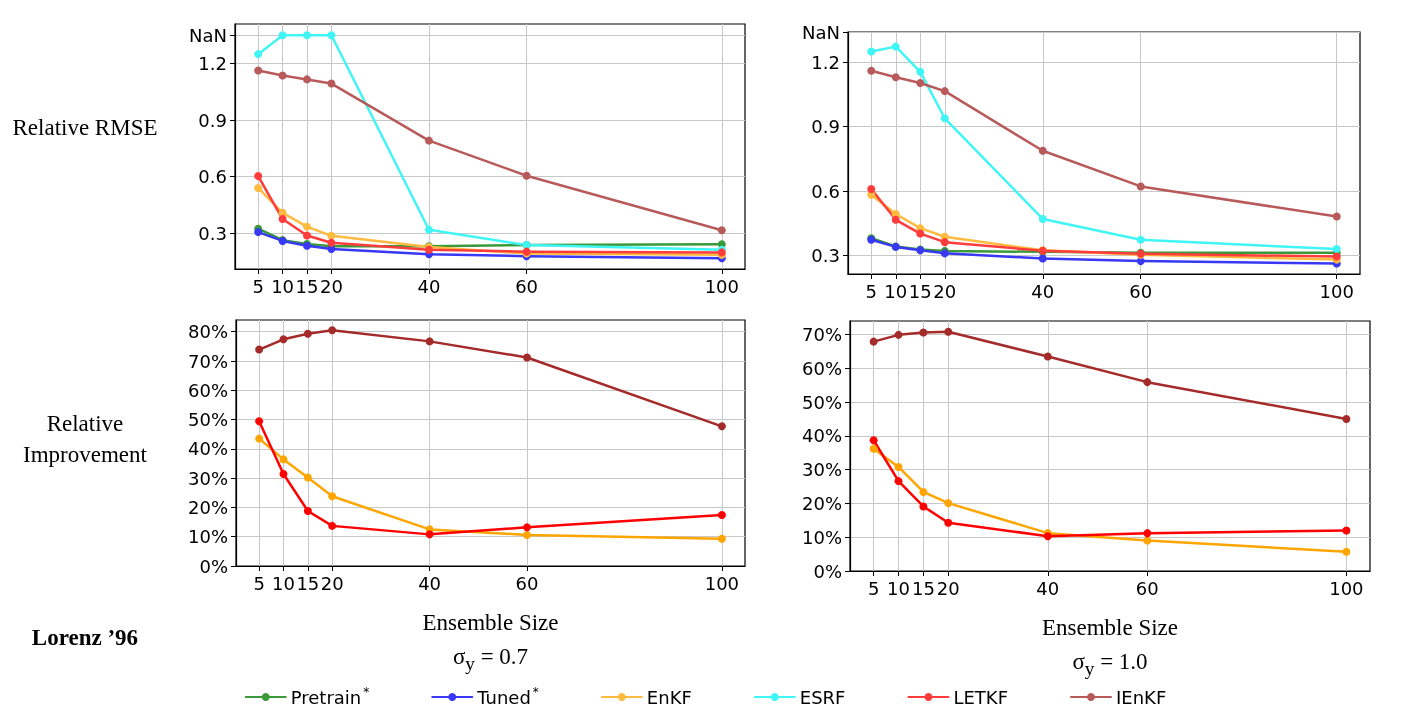  What do you see at coordinates (669, 697) in the screenshot?
I see `legend-label: EnKF` at bounding box center [669, 697].